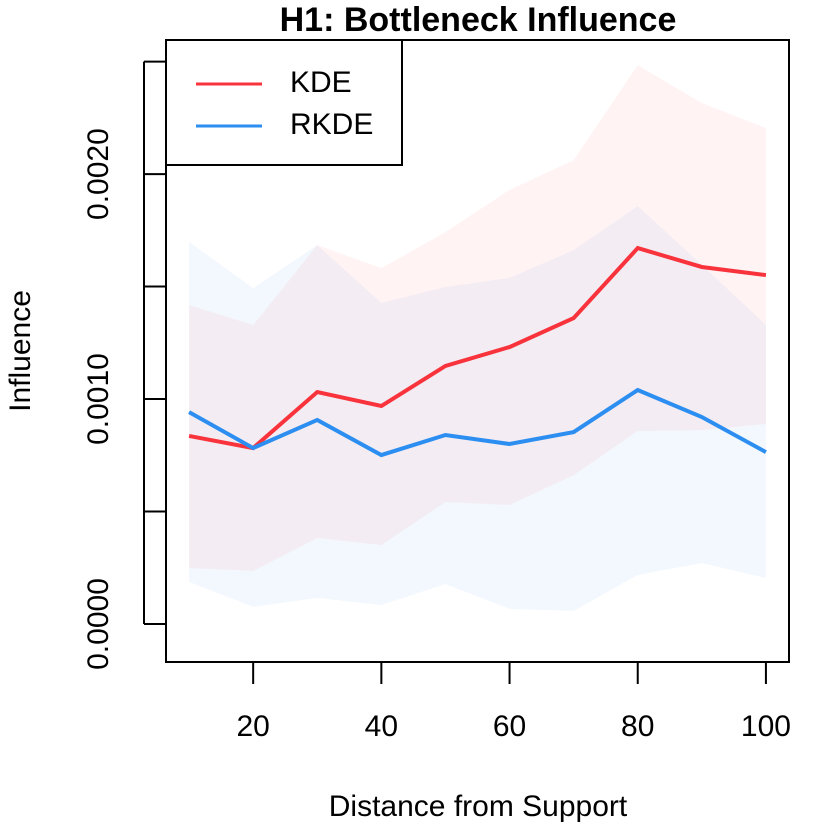 Image resolution: width=830 pixels, height=830 pixels. What do you see at coordinates (98, 624) in the screenshot?
I see `y-tick-label: 0.0000` at bounding box center [98, 624].